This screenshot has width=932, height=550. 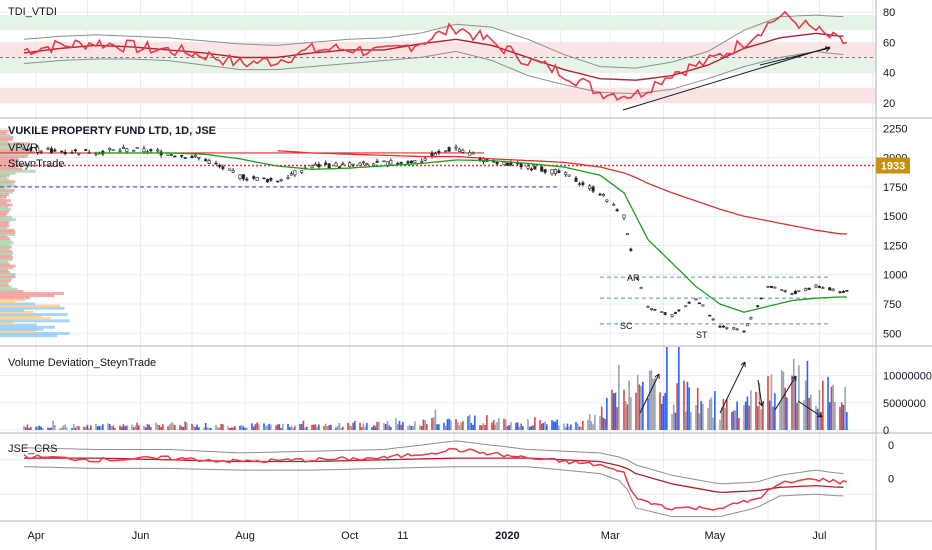 I want to click on rs-lower-band, so click(x=433, y=492).